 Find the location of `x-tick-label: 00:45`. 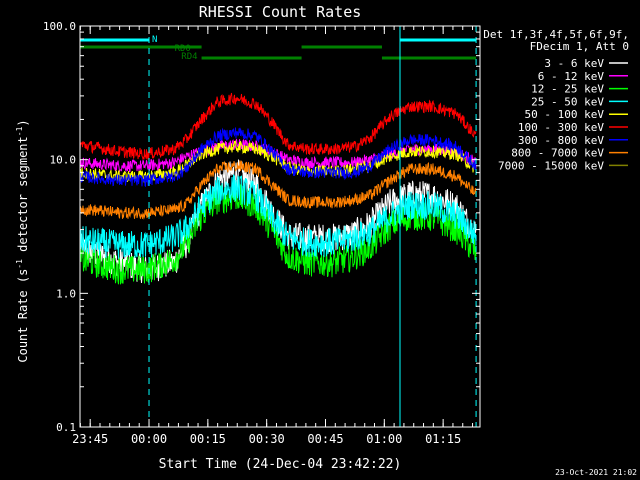

x-tick-label: 00:45 is located at coordinates (325, 439).